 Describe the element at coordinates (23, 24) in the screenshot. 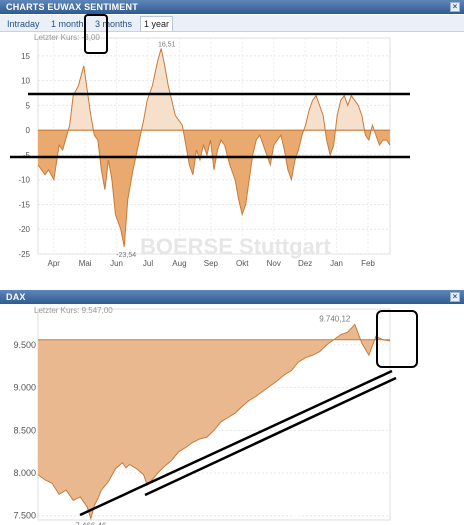

I see `tab-intraday: Intraday` at that location.